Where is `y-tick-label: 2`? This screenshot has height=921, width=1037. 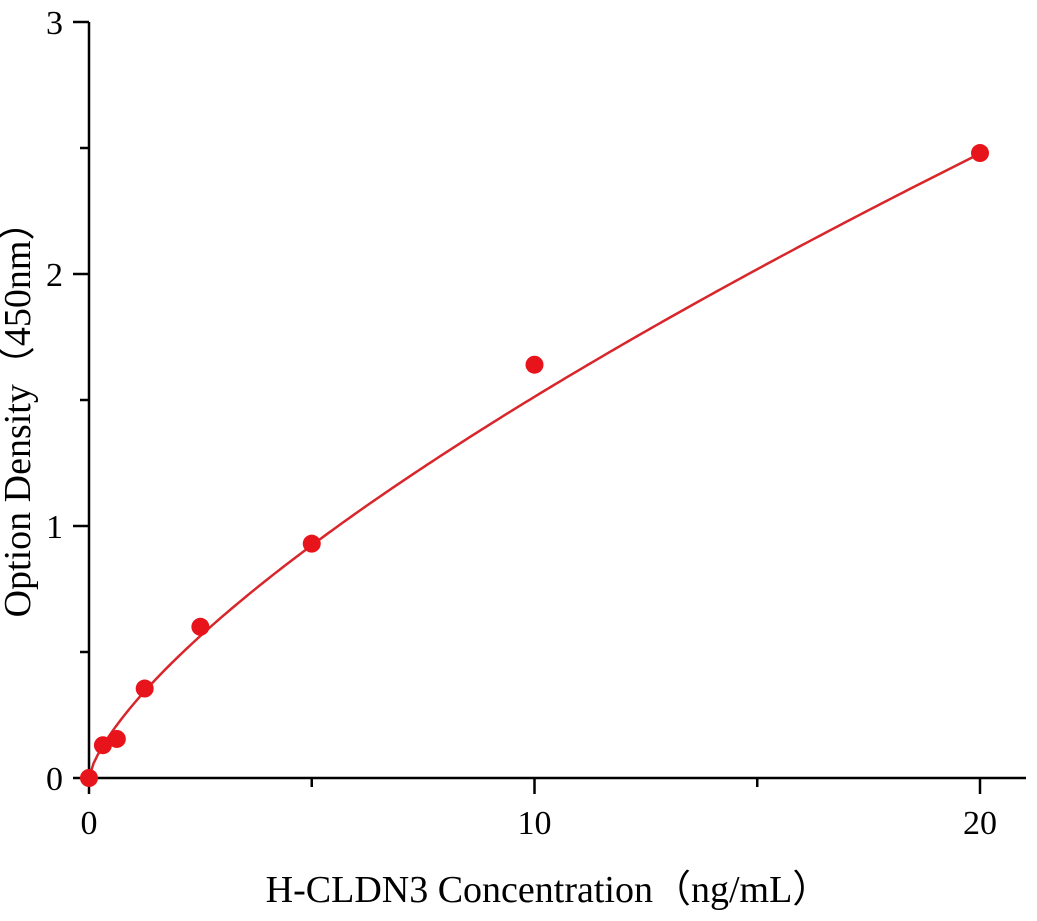
y-tick-label: 2 is located at coordinates (54, 275).